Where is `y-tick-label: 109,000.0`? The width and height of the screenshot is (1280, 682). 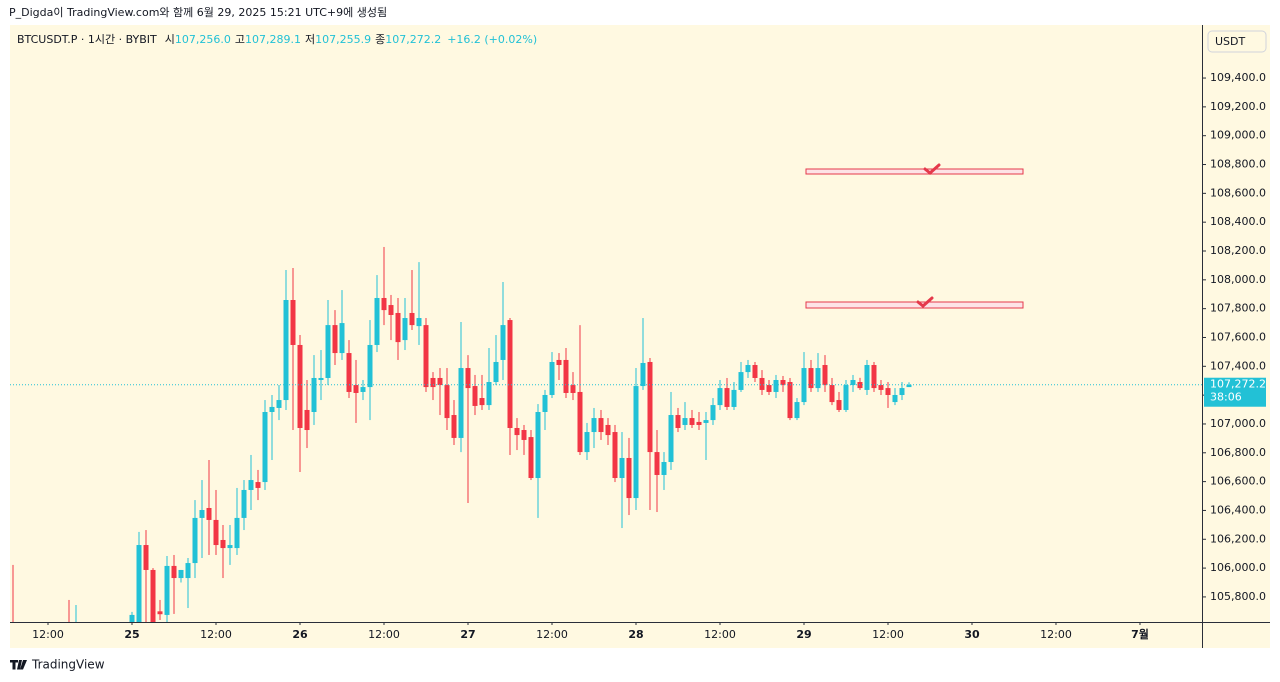 y-tick-label: 109,000.0 is located at coordinates (1238, 135).